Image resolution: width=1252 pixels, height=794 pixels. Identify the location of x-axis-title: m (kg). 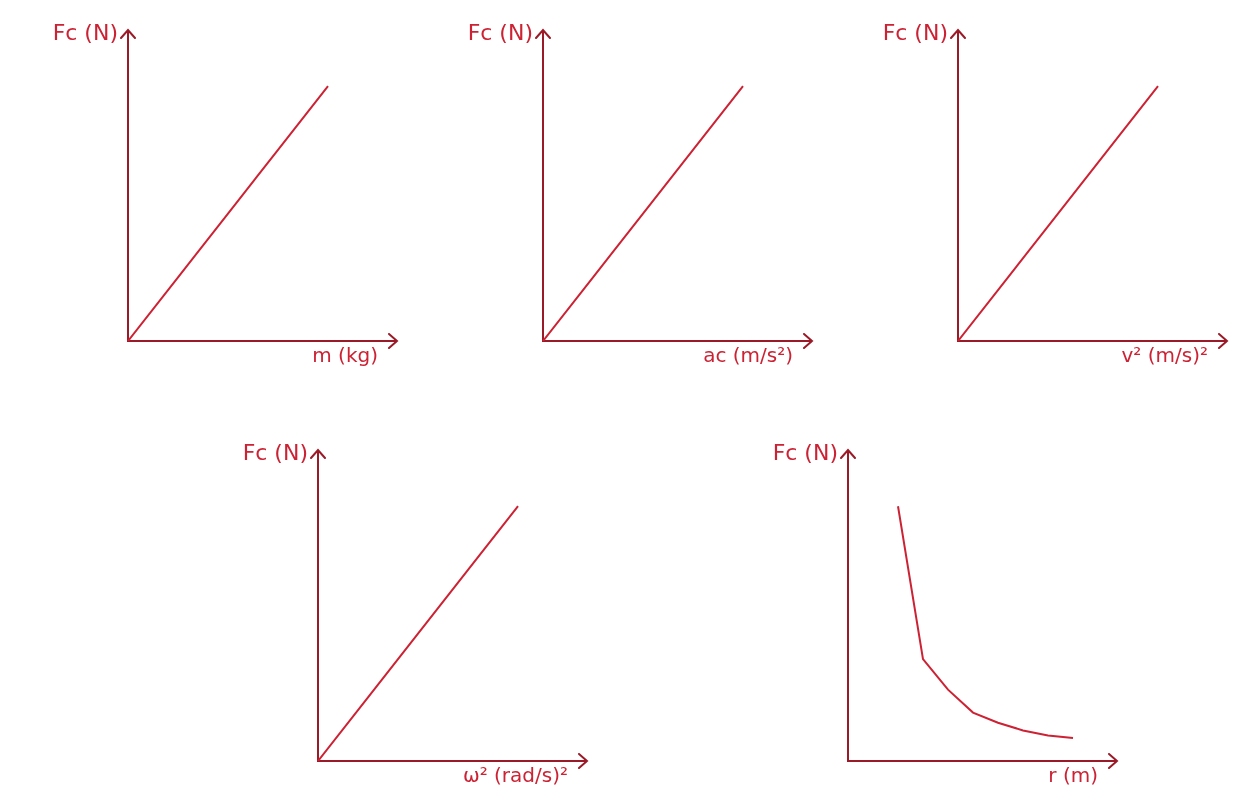
(345, 355).